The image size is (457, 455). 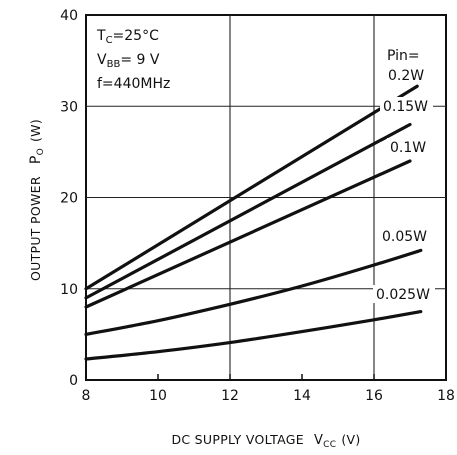 I want to click on legend-title-bg, so click(x=414, y=55).